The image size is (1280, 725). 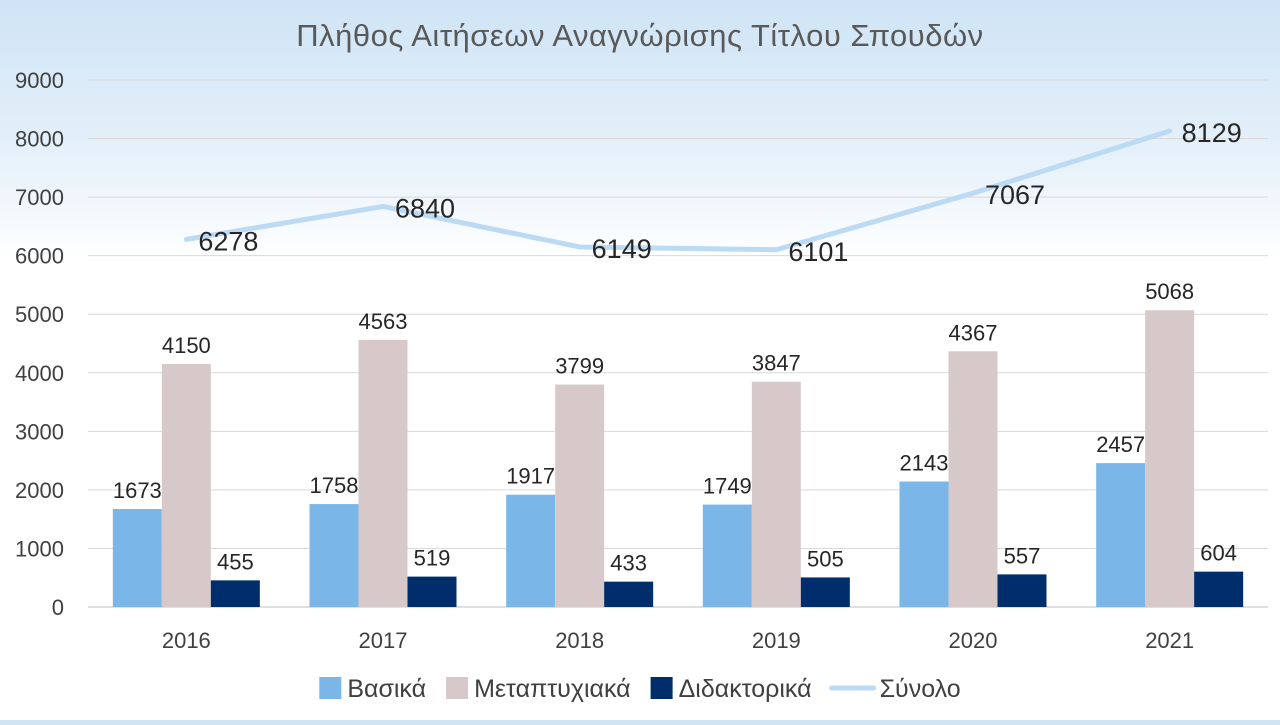 I want to click on total-value-label: 6278, so click(x=228, y=241).